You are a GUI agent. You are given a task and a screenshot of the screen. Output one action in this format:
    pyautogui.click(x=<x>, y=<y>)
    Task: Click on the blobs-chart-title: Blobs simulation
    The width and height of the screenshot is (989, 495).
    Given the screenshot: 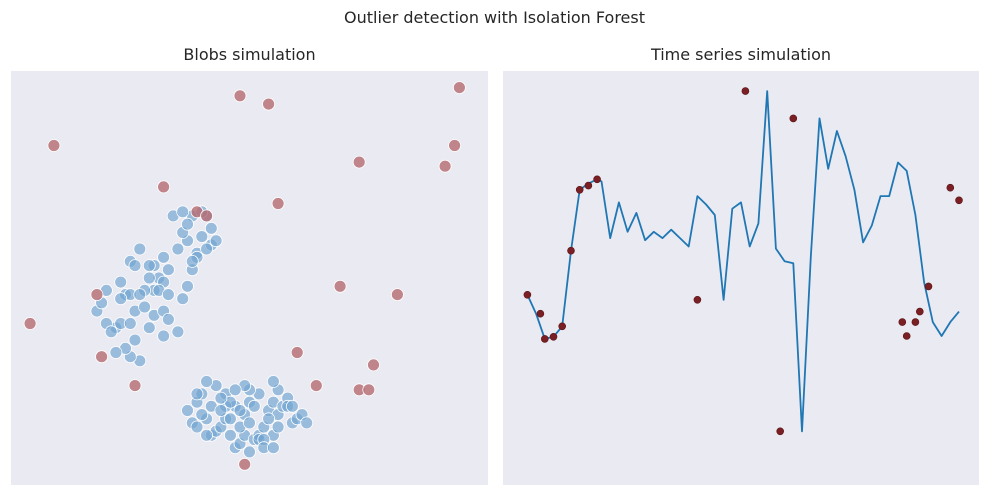 What is the action you would take?
    pyautogui.click(x=249, y=54)
    